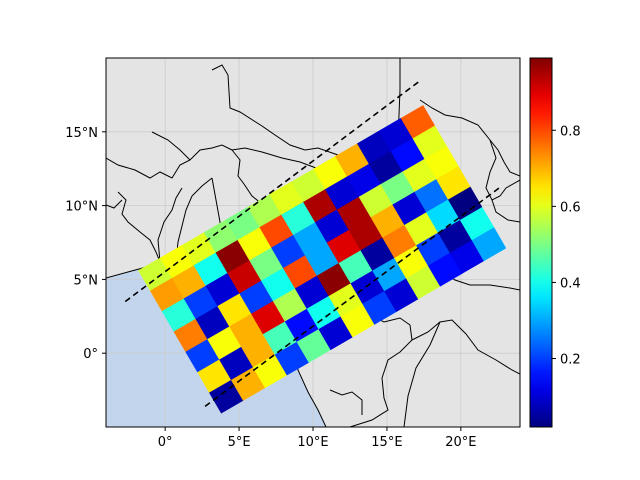 The width and height of the screenshot is (640, 480). I want to click on y-tick-label: 5°N, so click(86, 280).